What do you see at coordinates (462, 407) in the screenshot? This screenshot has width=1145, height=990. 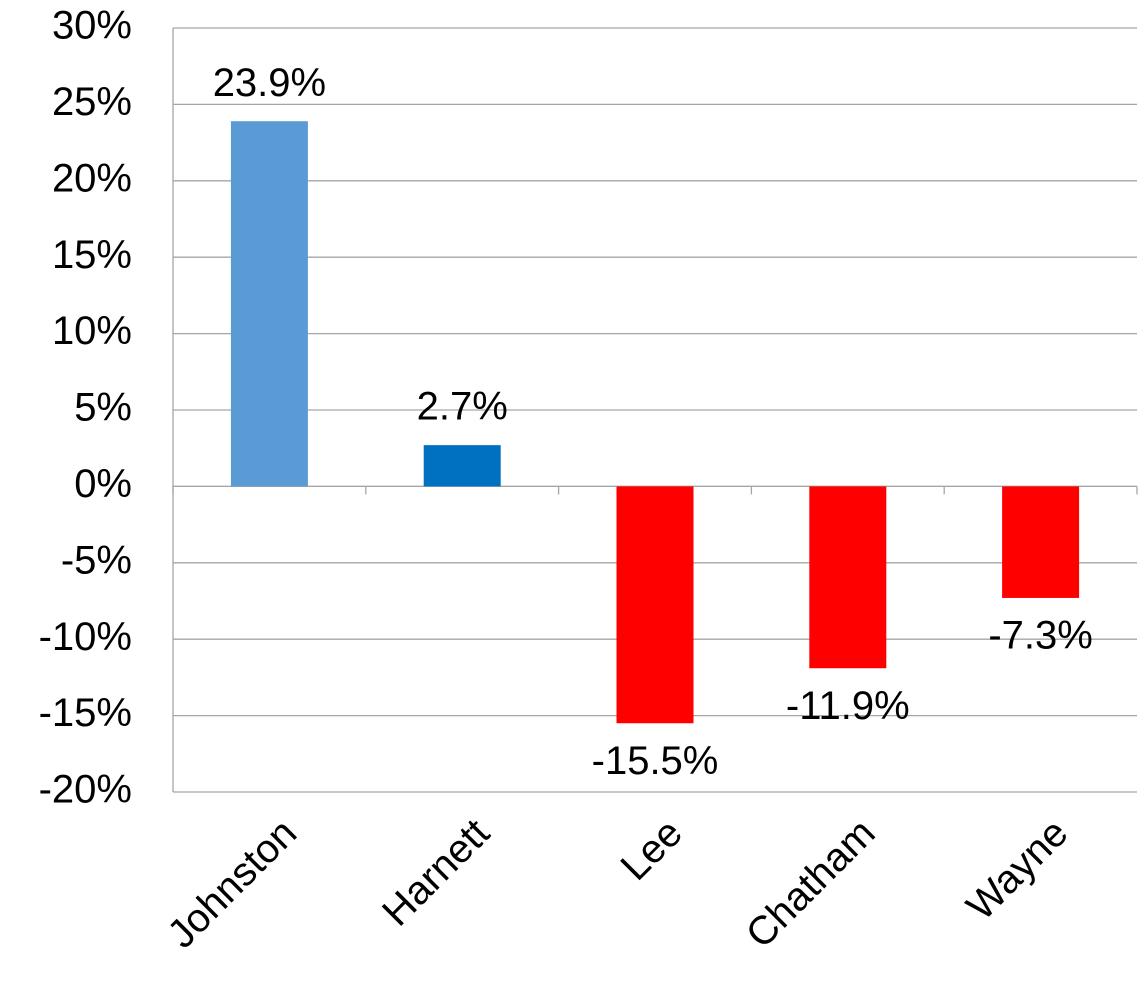 I see `value-label: 2.7%` at bounding box center [462, 407].